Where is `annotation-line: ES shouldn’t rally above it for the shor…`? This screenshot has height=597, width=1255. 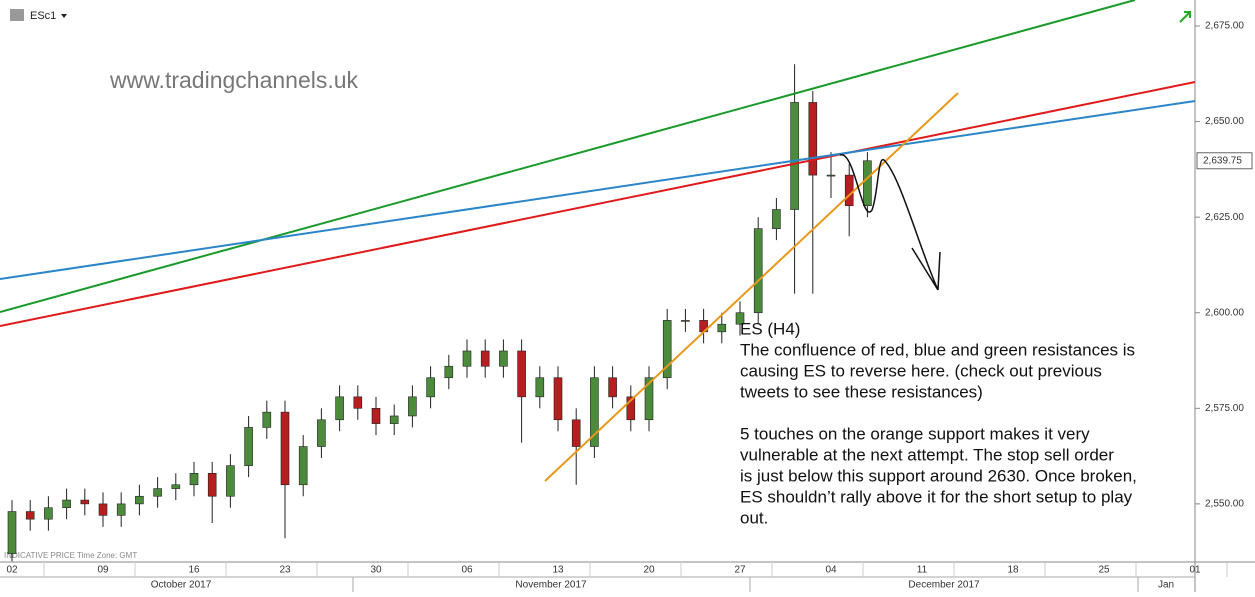 annotation-line: ES shouldn’t rally above it for the shor… is located at coordinates (936, 496).